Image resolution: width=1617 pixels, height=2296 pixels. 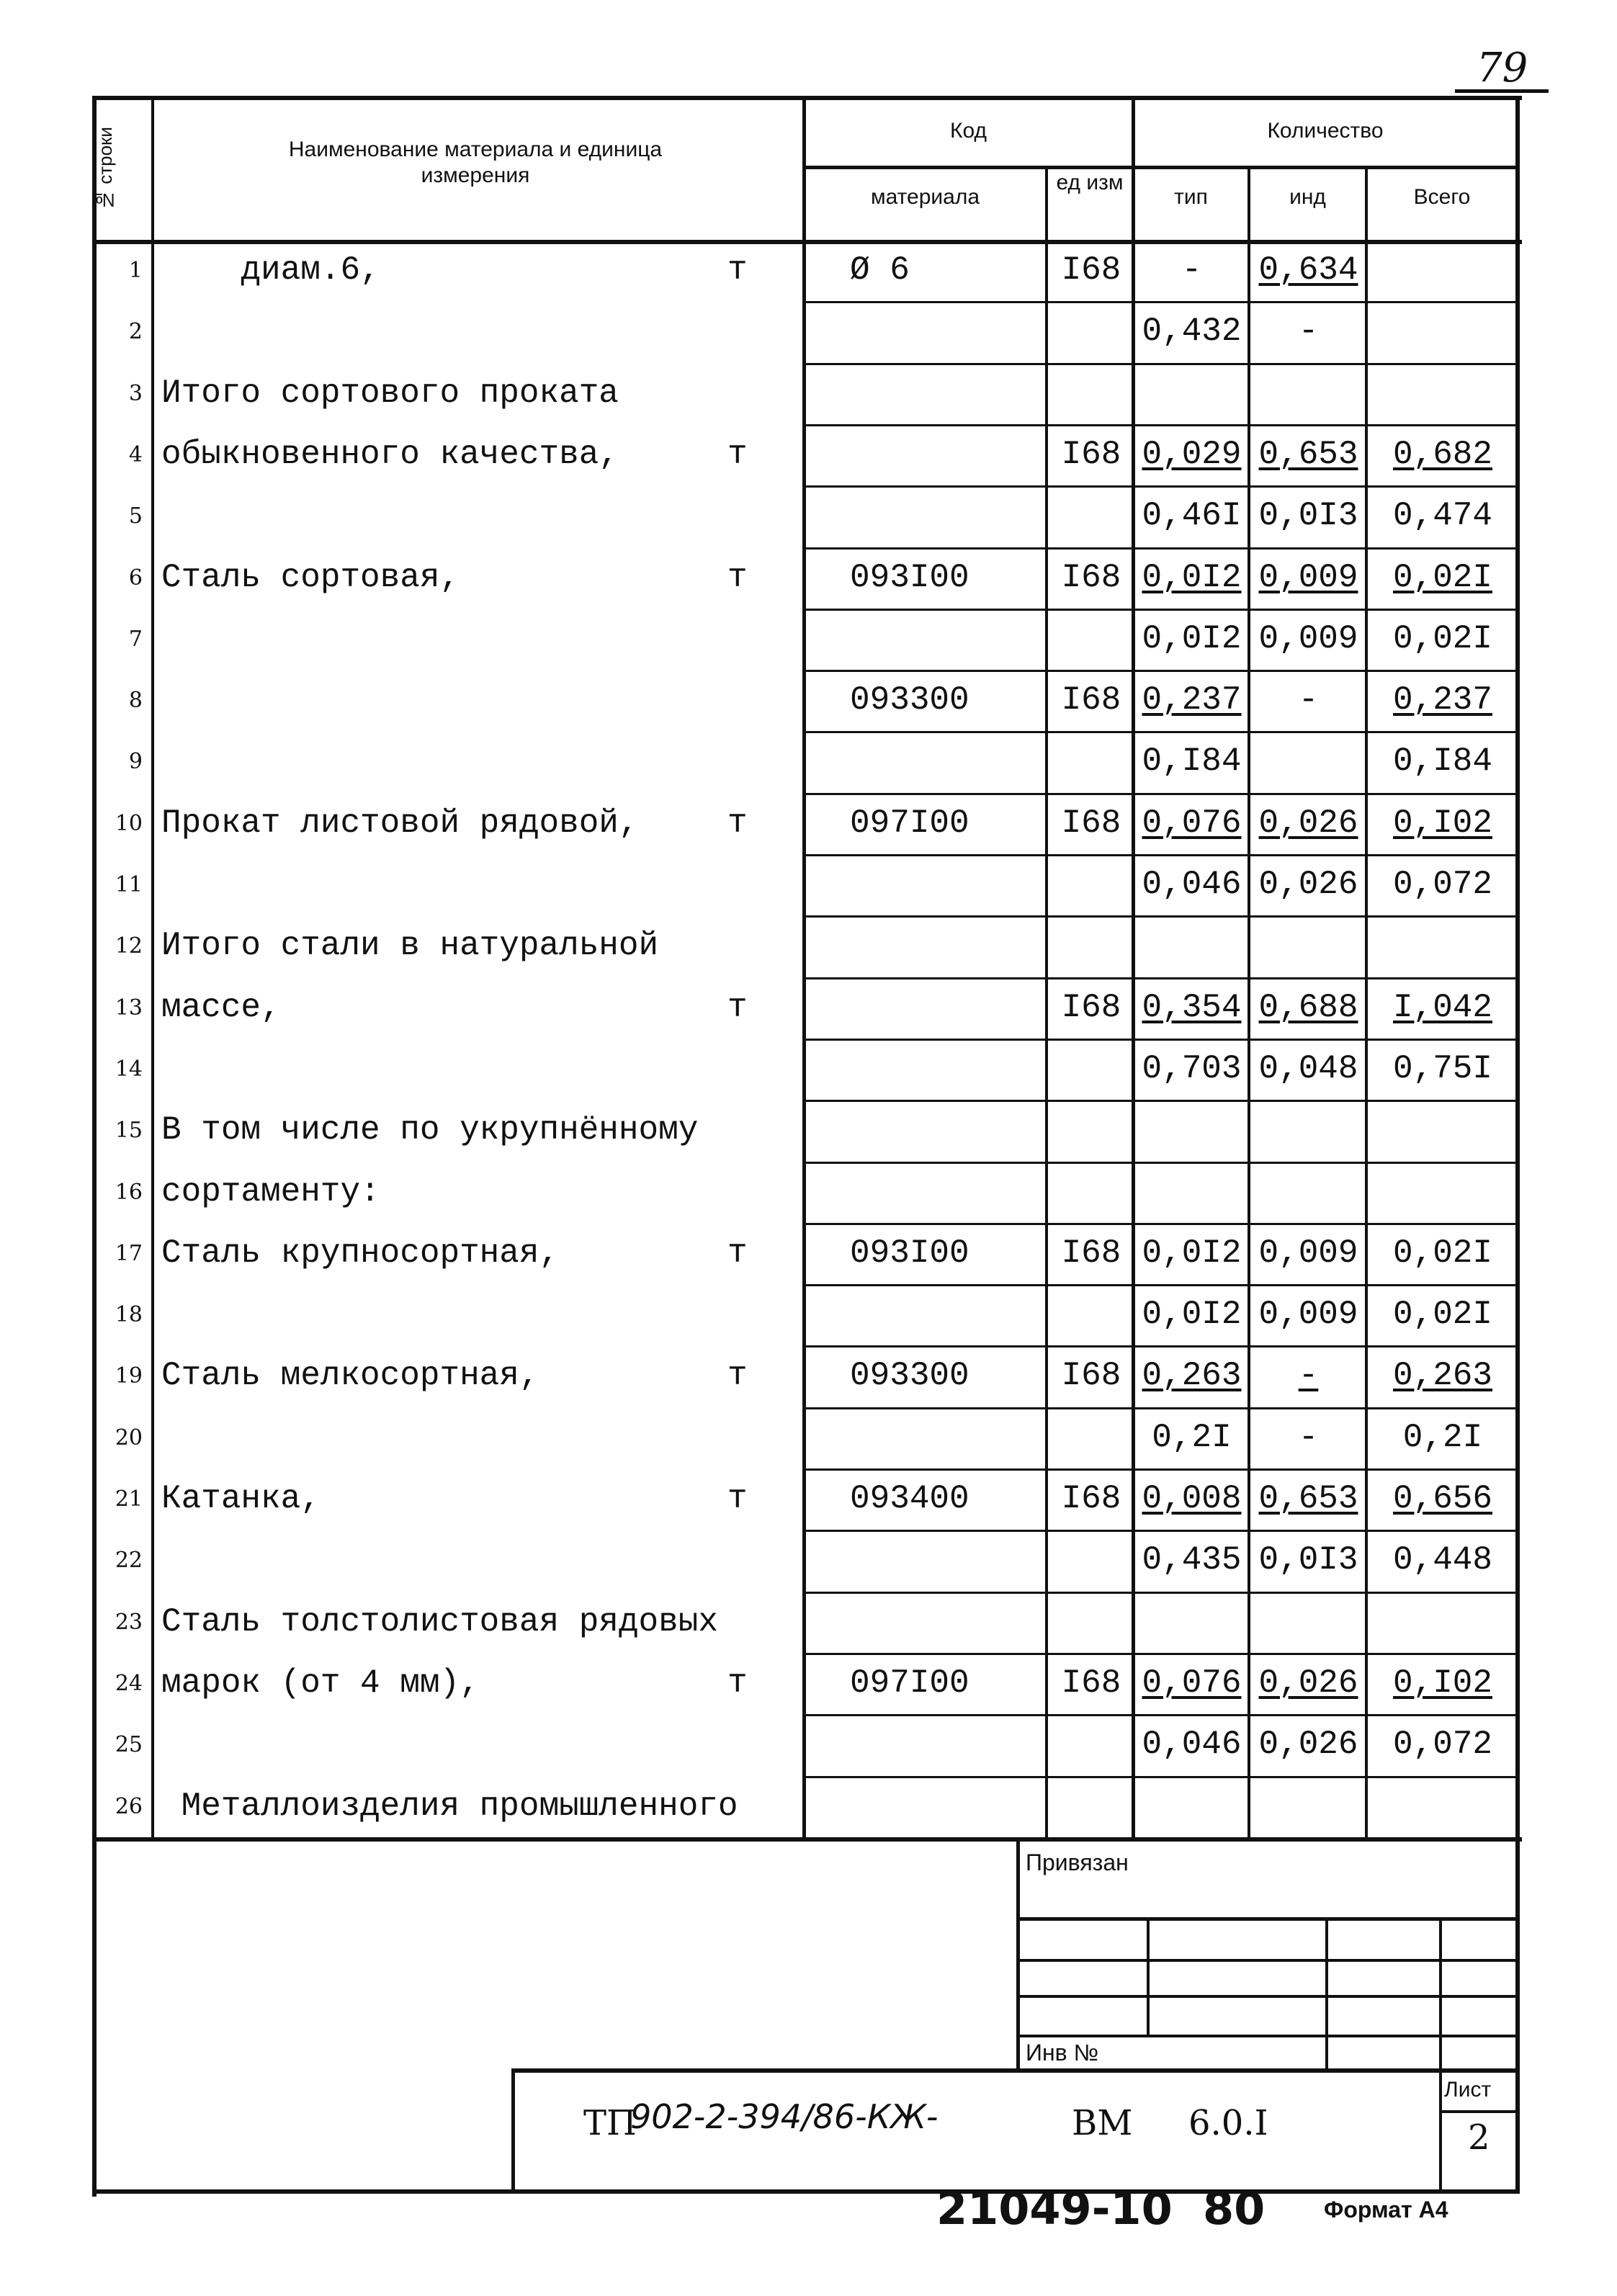 What do you see at coordinates (129, 884) in the screenshot?
I see `row-number: 11` at bounding box center [129, 884].